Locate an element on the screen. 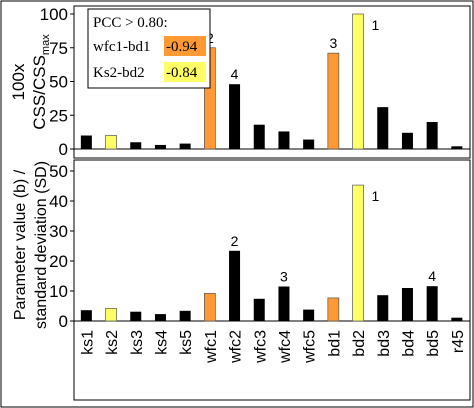  legend-row-1-label: wfc1-bd1 is located at coordinates (121, 47).